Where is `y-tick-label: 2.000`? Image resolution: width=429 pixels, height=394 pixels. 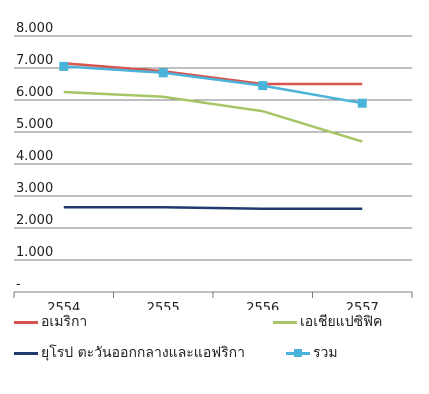
y-tick-label: 2.000 is located at coordinates (34, 220).